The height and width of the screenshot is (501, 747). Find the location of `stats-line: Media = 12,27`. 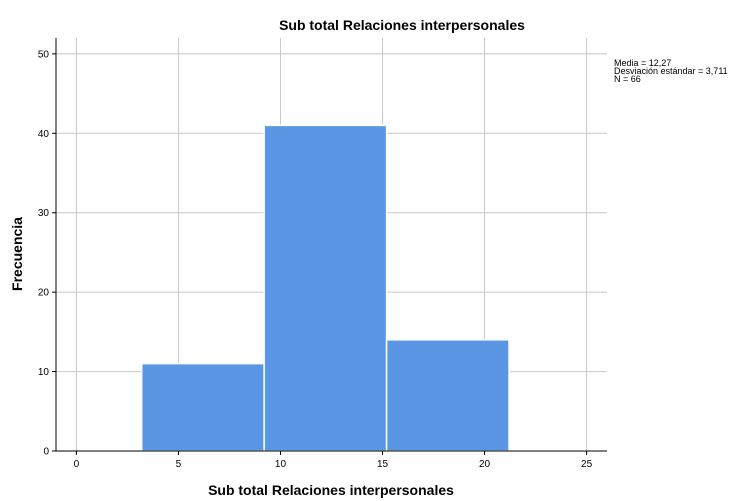

stats-line: Media = 12,27 is located at coordinates (642, 63).